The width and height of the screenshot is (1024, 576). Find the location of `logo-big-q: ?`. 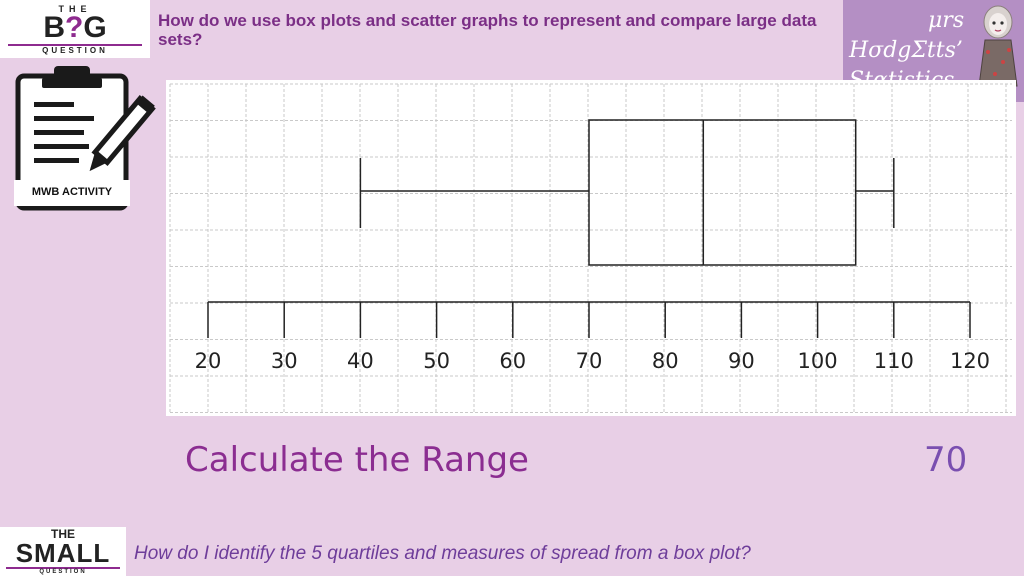

logo-big-q: ? is located at coordinates (74, 27).